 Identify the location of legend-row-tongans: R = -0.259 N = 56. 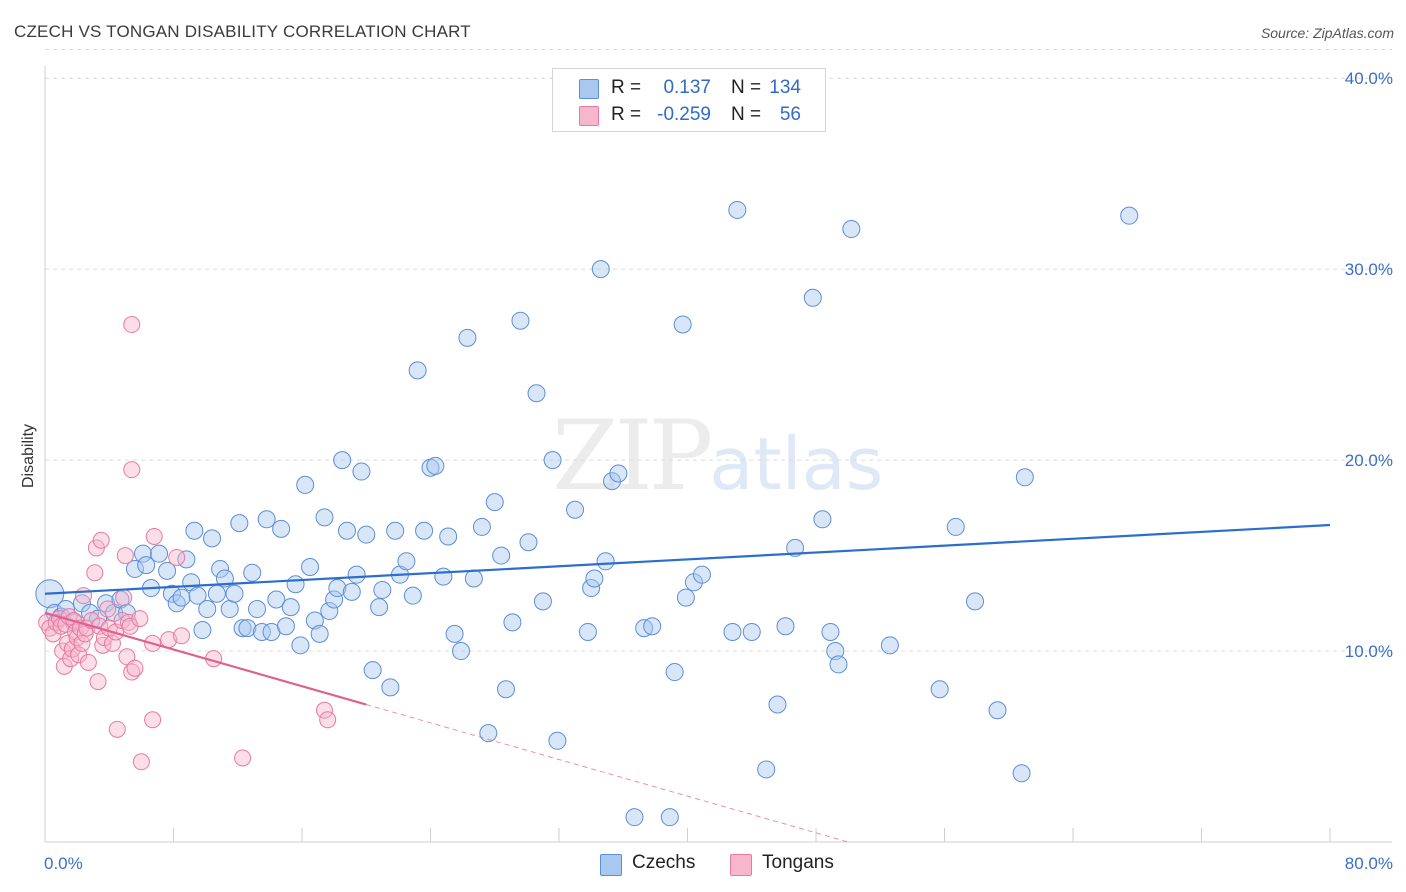
(689, 115).